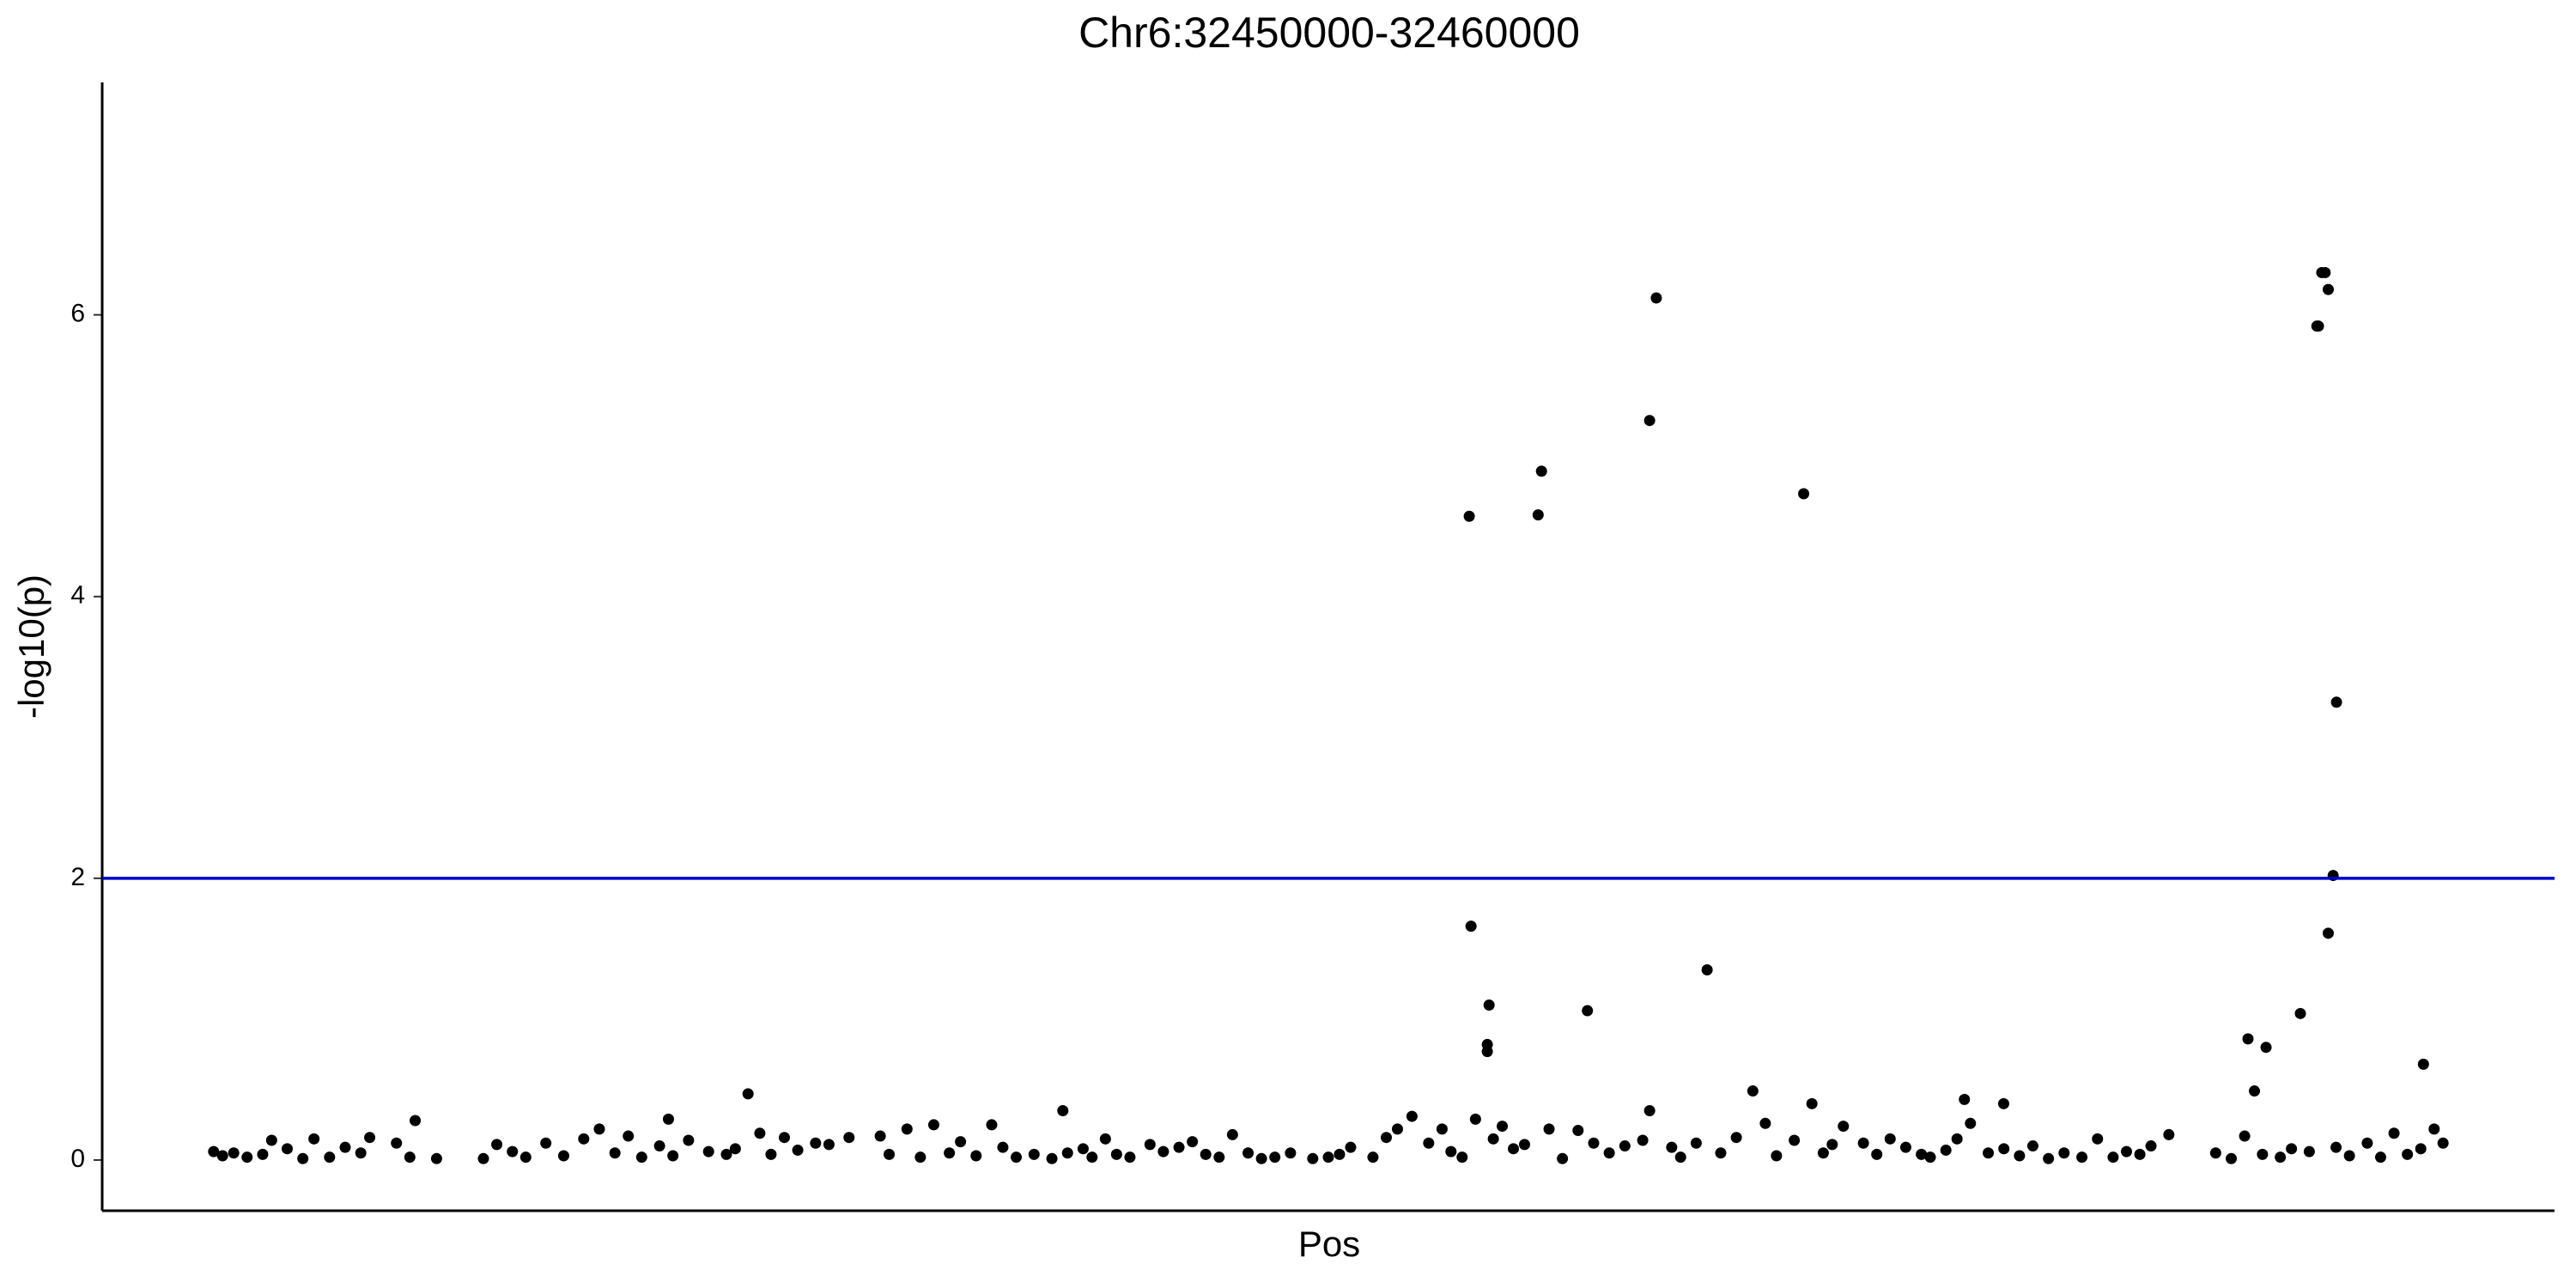 Image resolution: width=2576 pixels, height=1288 pixels. Describe the element at coordinates (77, 1159) in the screenshot. I see `y-tick-label: 0` at that location.